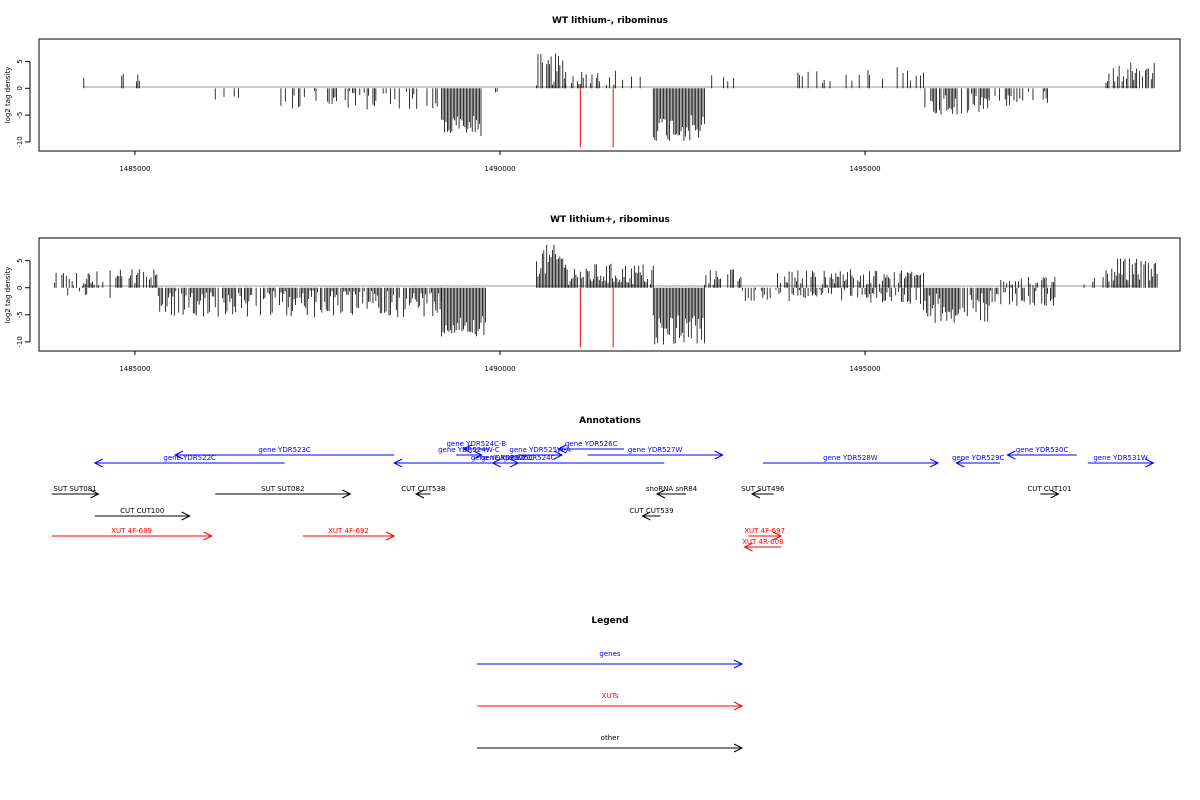 The image size is (1200, 800). What do you see at coordinates (1042, 450) in the screenshot?
I see `feature-label: gene YDR530C` at bounding box center [1042, 450].